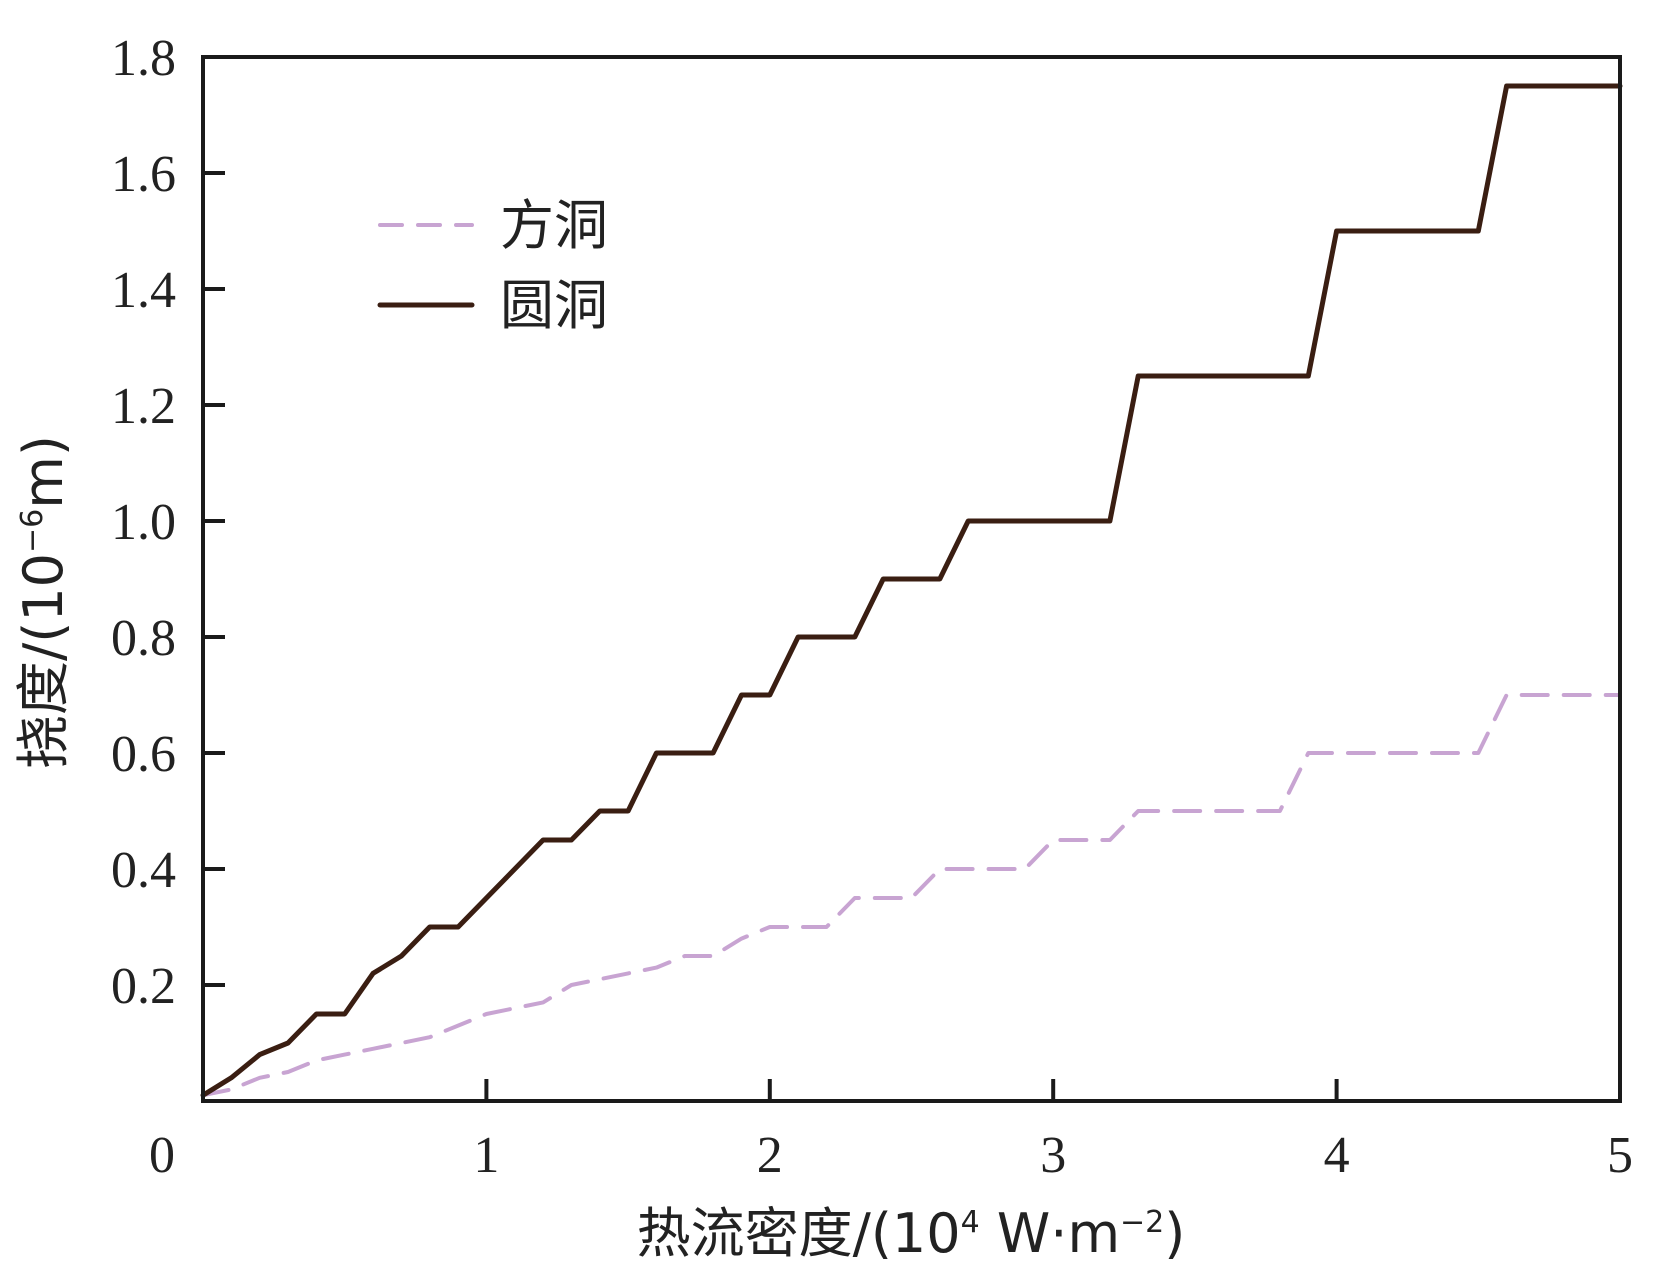  Describe the element at coordinates (554, 305) in the screenshot. I see `legend-label-1: 圆洞` at that location.